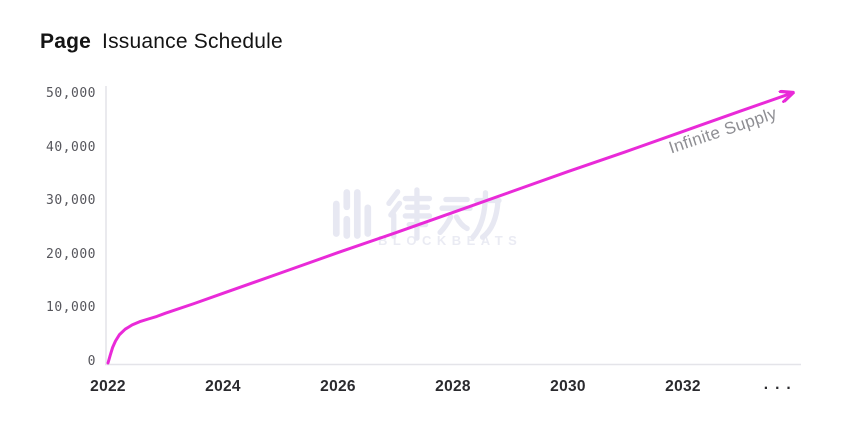 This screenshot has height=426, width=841. What do you see at coordinates (568, 386) in the screenshot?
I see `x-tick-label: 2030` at bounding box center [568, 386].